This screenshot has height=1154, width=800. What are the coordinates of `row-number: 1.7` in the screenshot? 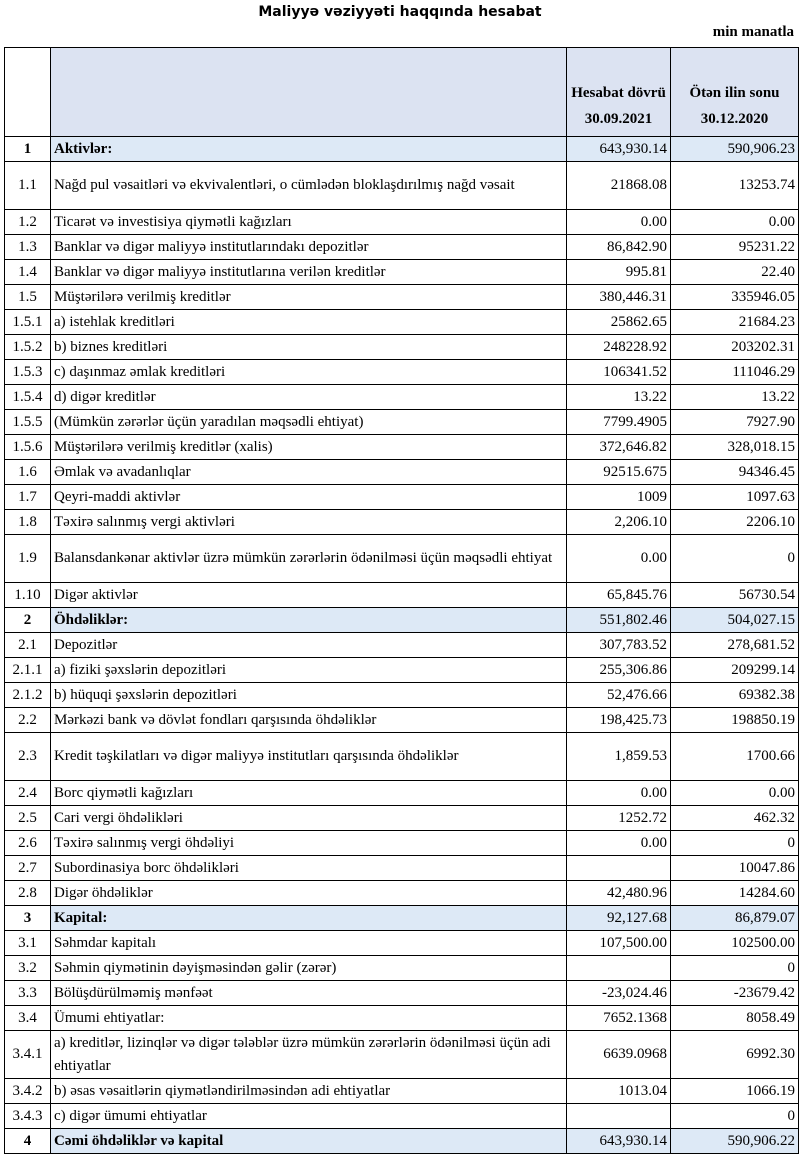 It's located at (27, 497).